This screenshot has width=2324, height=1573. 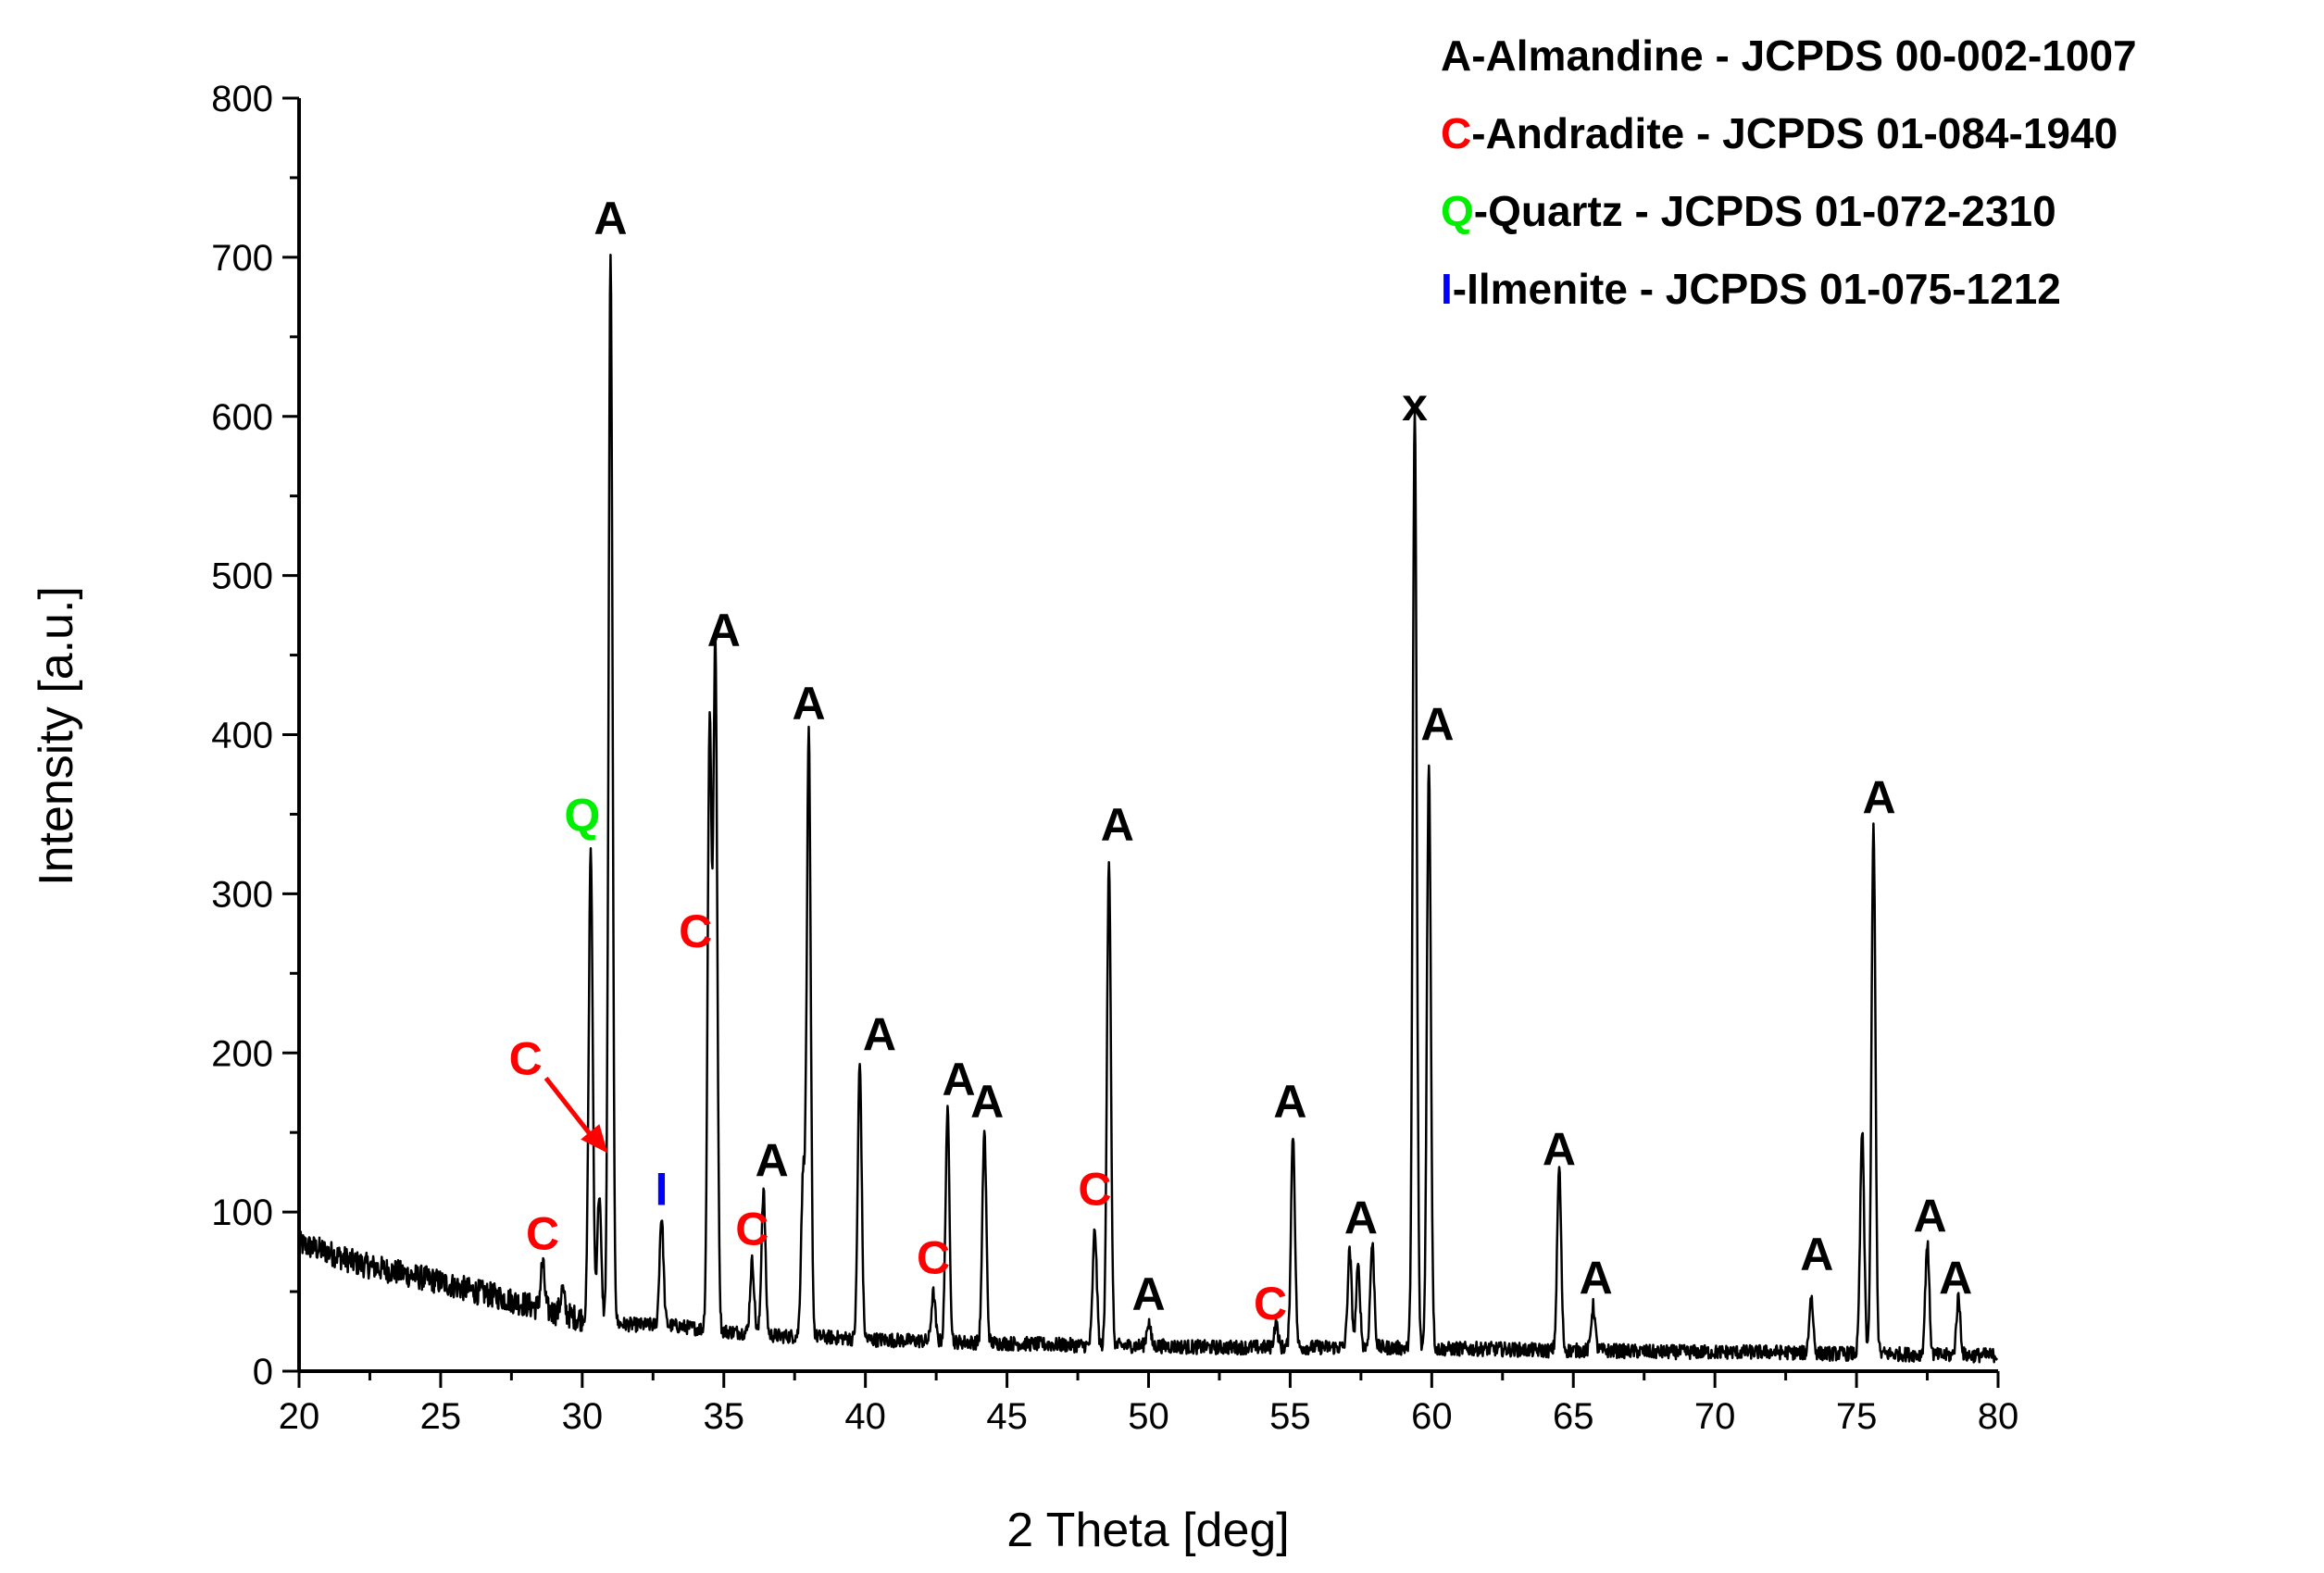 What do you see at coordinates (1765, 211) in the screenshot?
I see `legend-label: -Quartz - JCPDS 01-072-2310` at bounding box center [1765, 211].